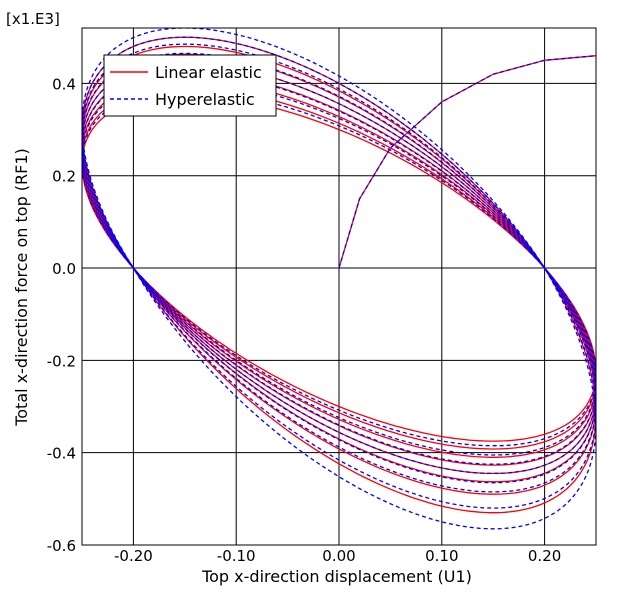 Image resolution: width=633 pixels, height=601 pixels. Describe the element at coordinates (208, 72) in the screenshot. I see `legend-label-linear-elastic: Linear elastic` at that location.